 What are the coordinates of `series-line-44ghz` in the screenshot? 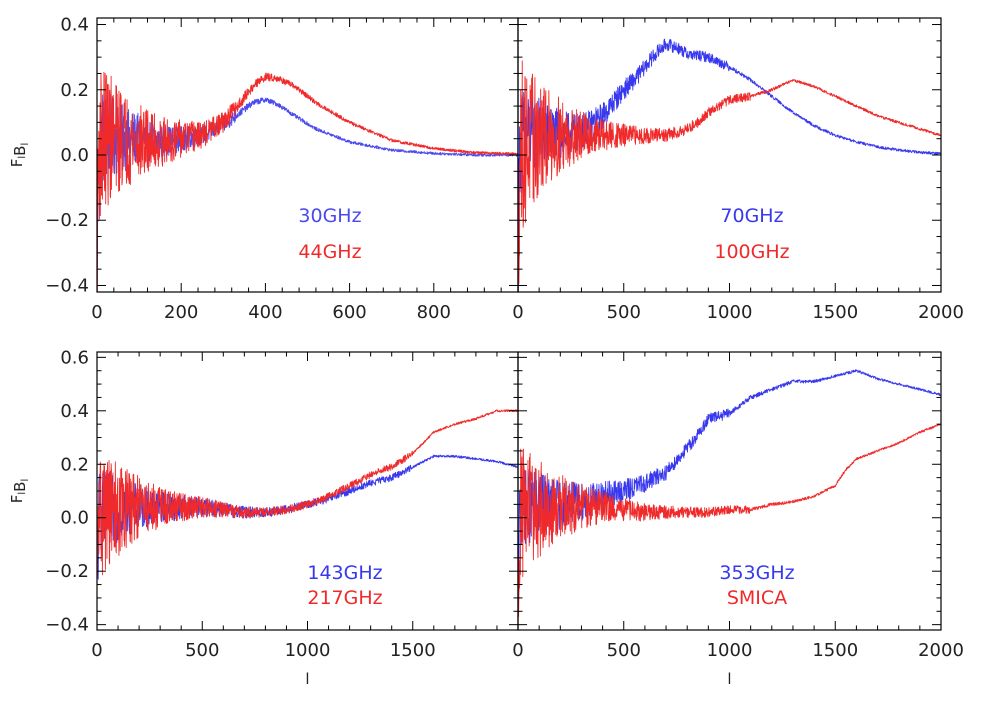 It's located at (307, 181).